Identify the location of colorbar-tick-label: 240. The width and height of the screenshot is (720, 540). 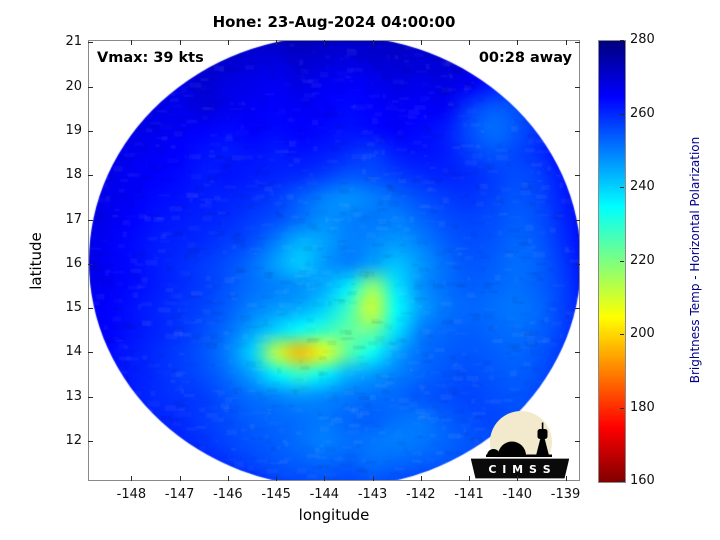
(642, 186).